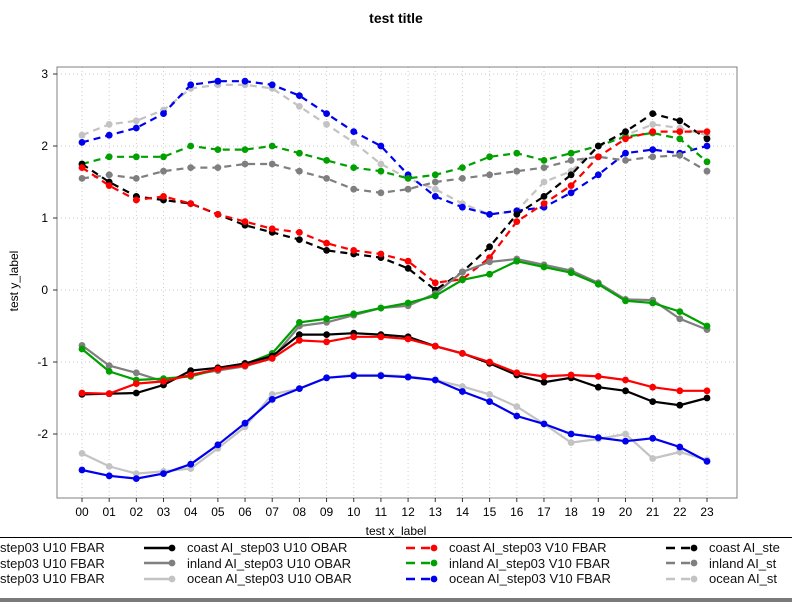 The image size is (792, 612). What do you see at coordinates (137, 512) in the screenshot?
I see `x-tick-label: 02` at bounding box center [137, 512].